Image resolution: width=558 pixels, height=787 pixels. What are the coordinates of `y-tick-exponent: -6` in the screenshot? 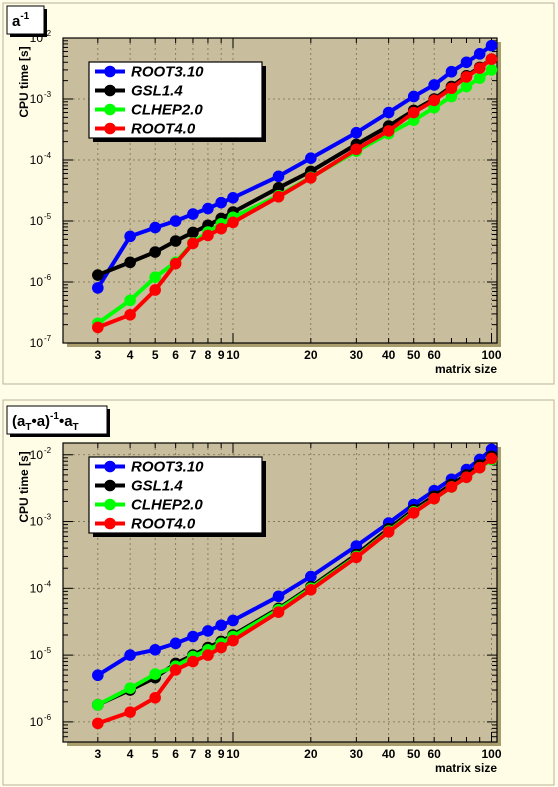 It's located at (48, 277).